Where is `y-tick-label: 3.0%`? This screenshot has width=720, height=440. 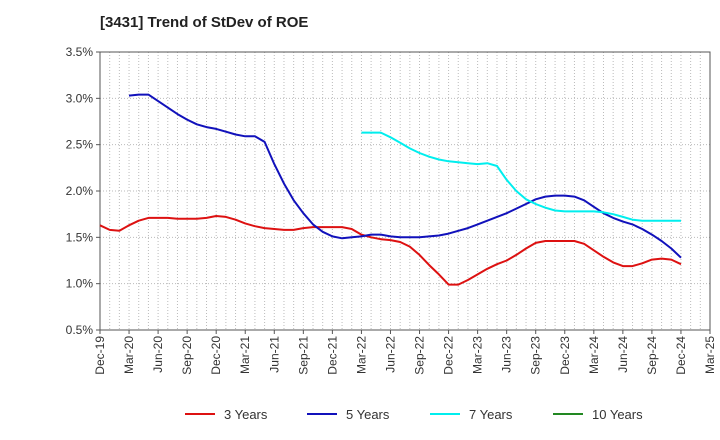
y-tick-label: 3.0% is located at coordinates (80, 98).